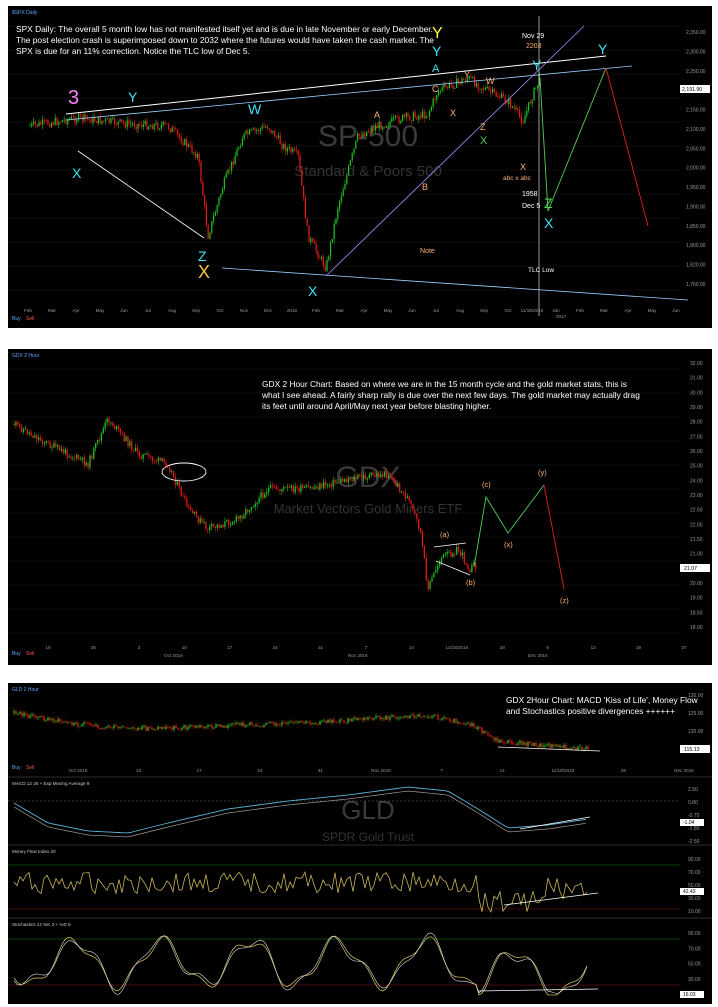 Image resolution: width=718 pixels, height=1007 pixels. Describe the element at coordinates (300, 814) in the screenshot. I see `macd-signal-line` at that location.